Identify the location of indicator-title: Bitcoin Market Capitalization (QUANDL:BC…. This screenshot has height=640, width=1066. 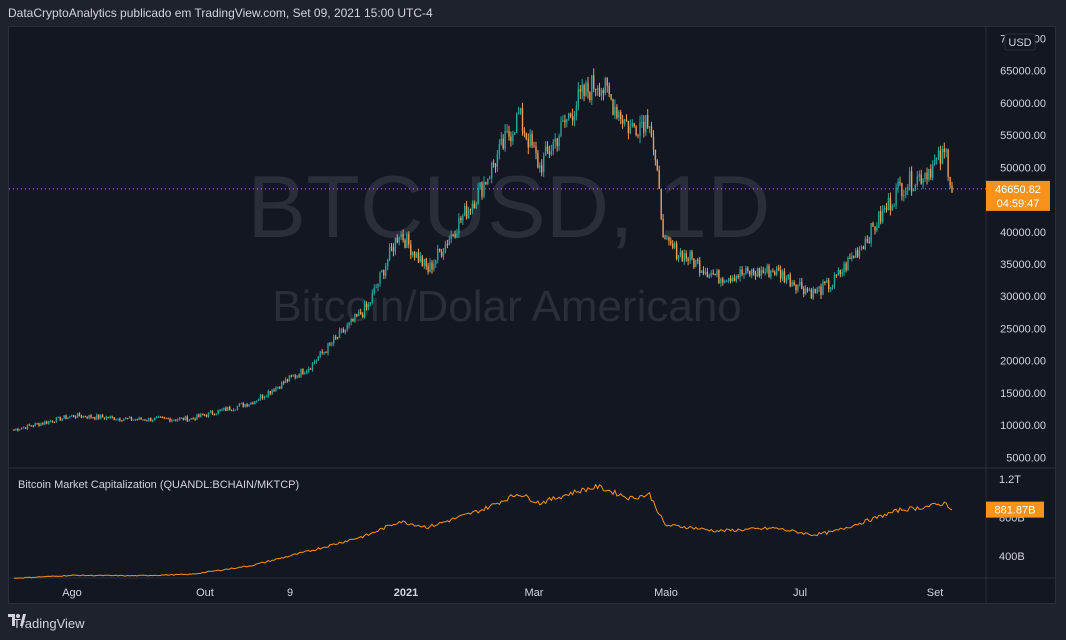
(158, 485).